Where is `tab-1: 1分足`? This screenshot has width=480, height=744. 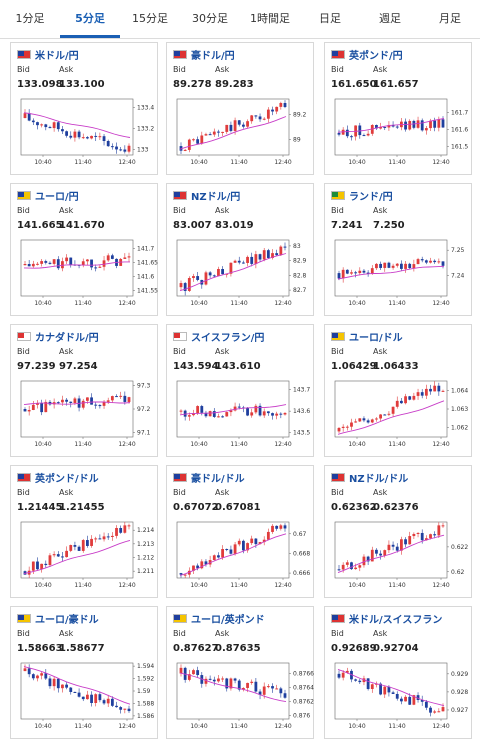 tab-1: 1分足 is located at coordinates (30, 18).